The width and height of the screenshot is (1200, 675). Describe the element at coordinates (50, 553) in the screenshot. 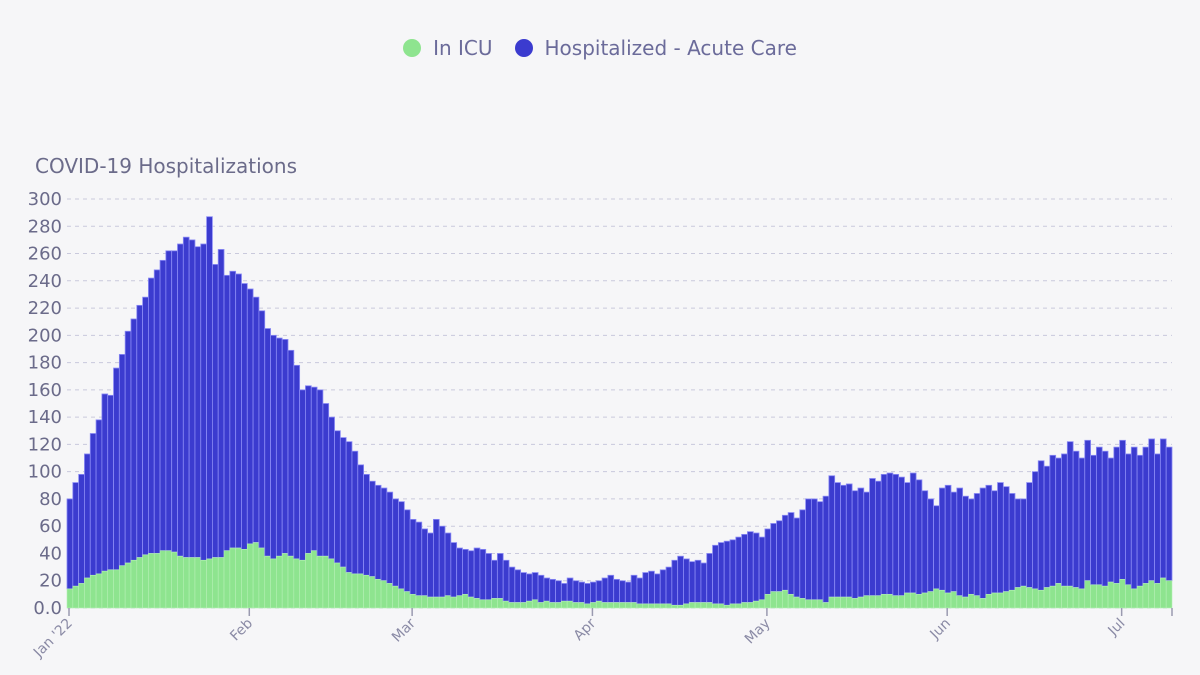

I see `y-tick-label: 40` at that location.